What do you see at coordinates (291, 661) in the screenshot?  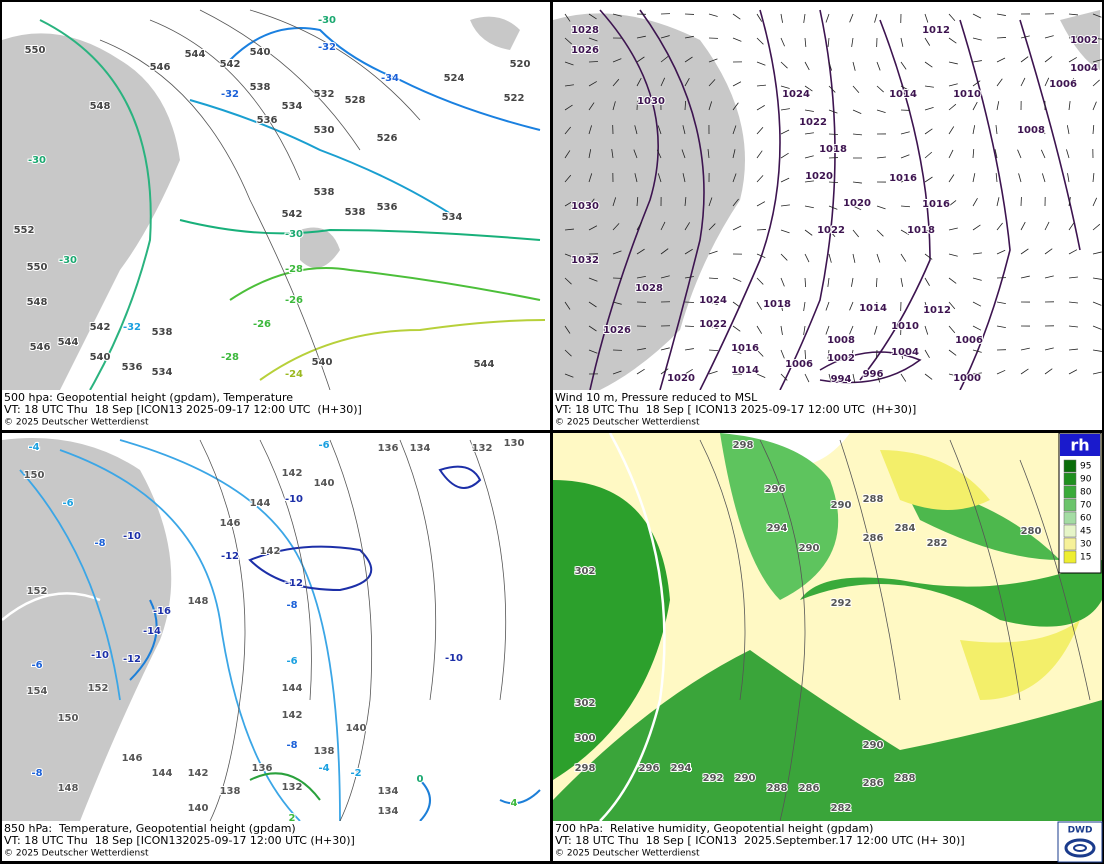 I see `contour-label: -6` at bounding box center [291, 661].